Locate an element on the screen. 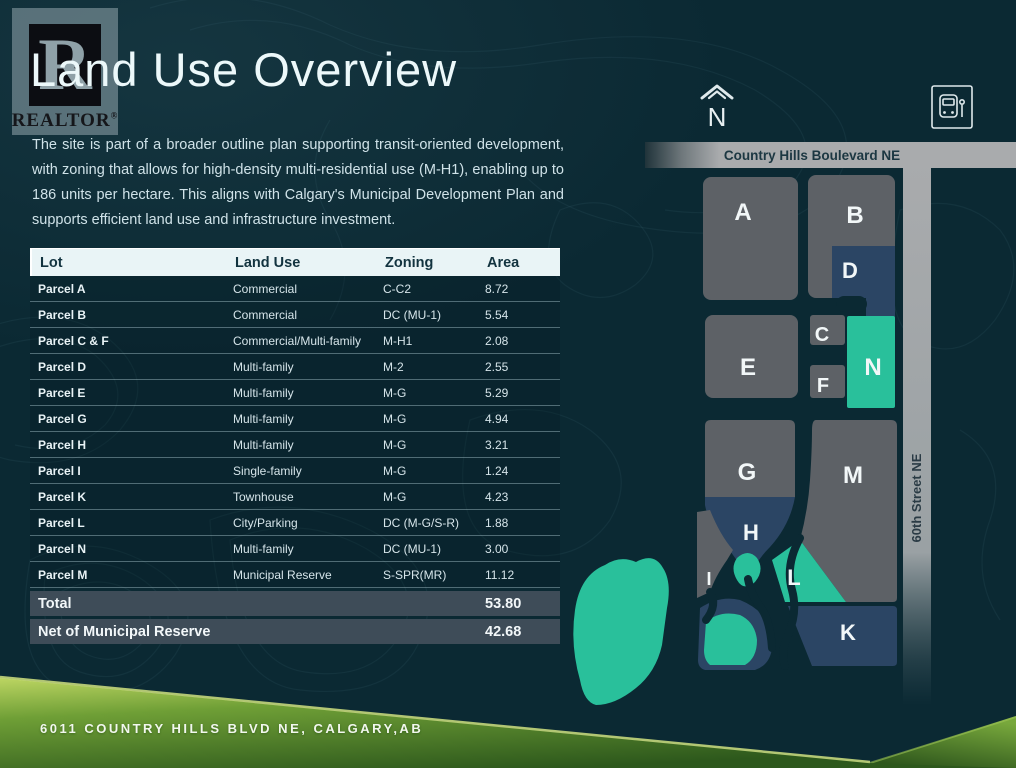 This screenshot has width=1016, height=768. table-row: Parcel A Commercial C-C2 8.72 is located at coordinates (295, 289).